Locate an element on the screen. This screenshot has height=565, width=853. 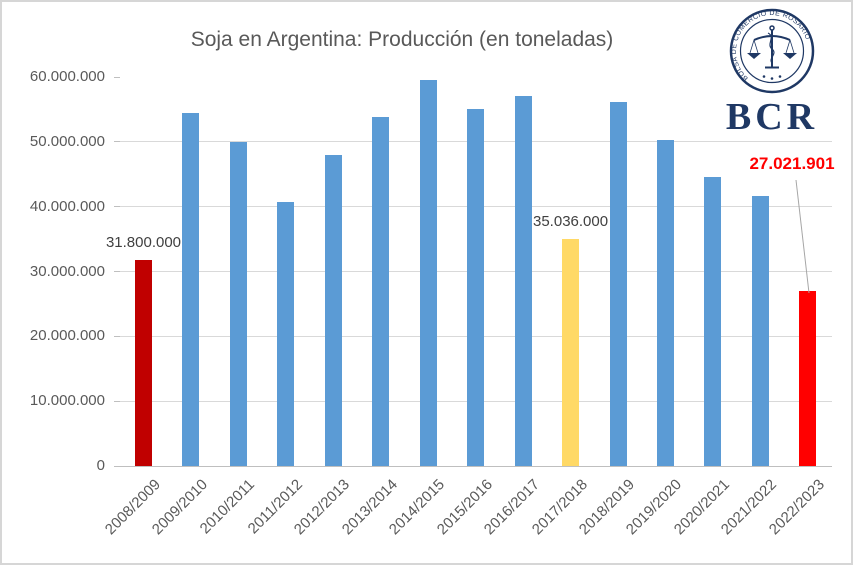
callout-backdrop is located at coordinates (765, 160).